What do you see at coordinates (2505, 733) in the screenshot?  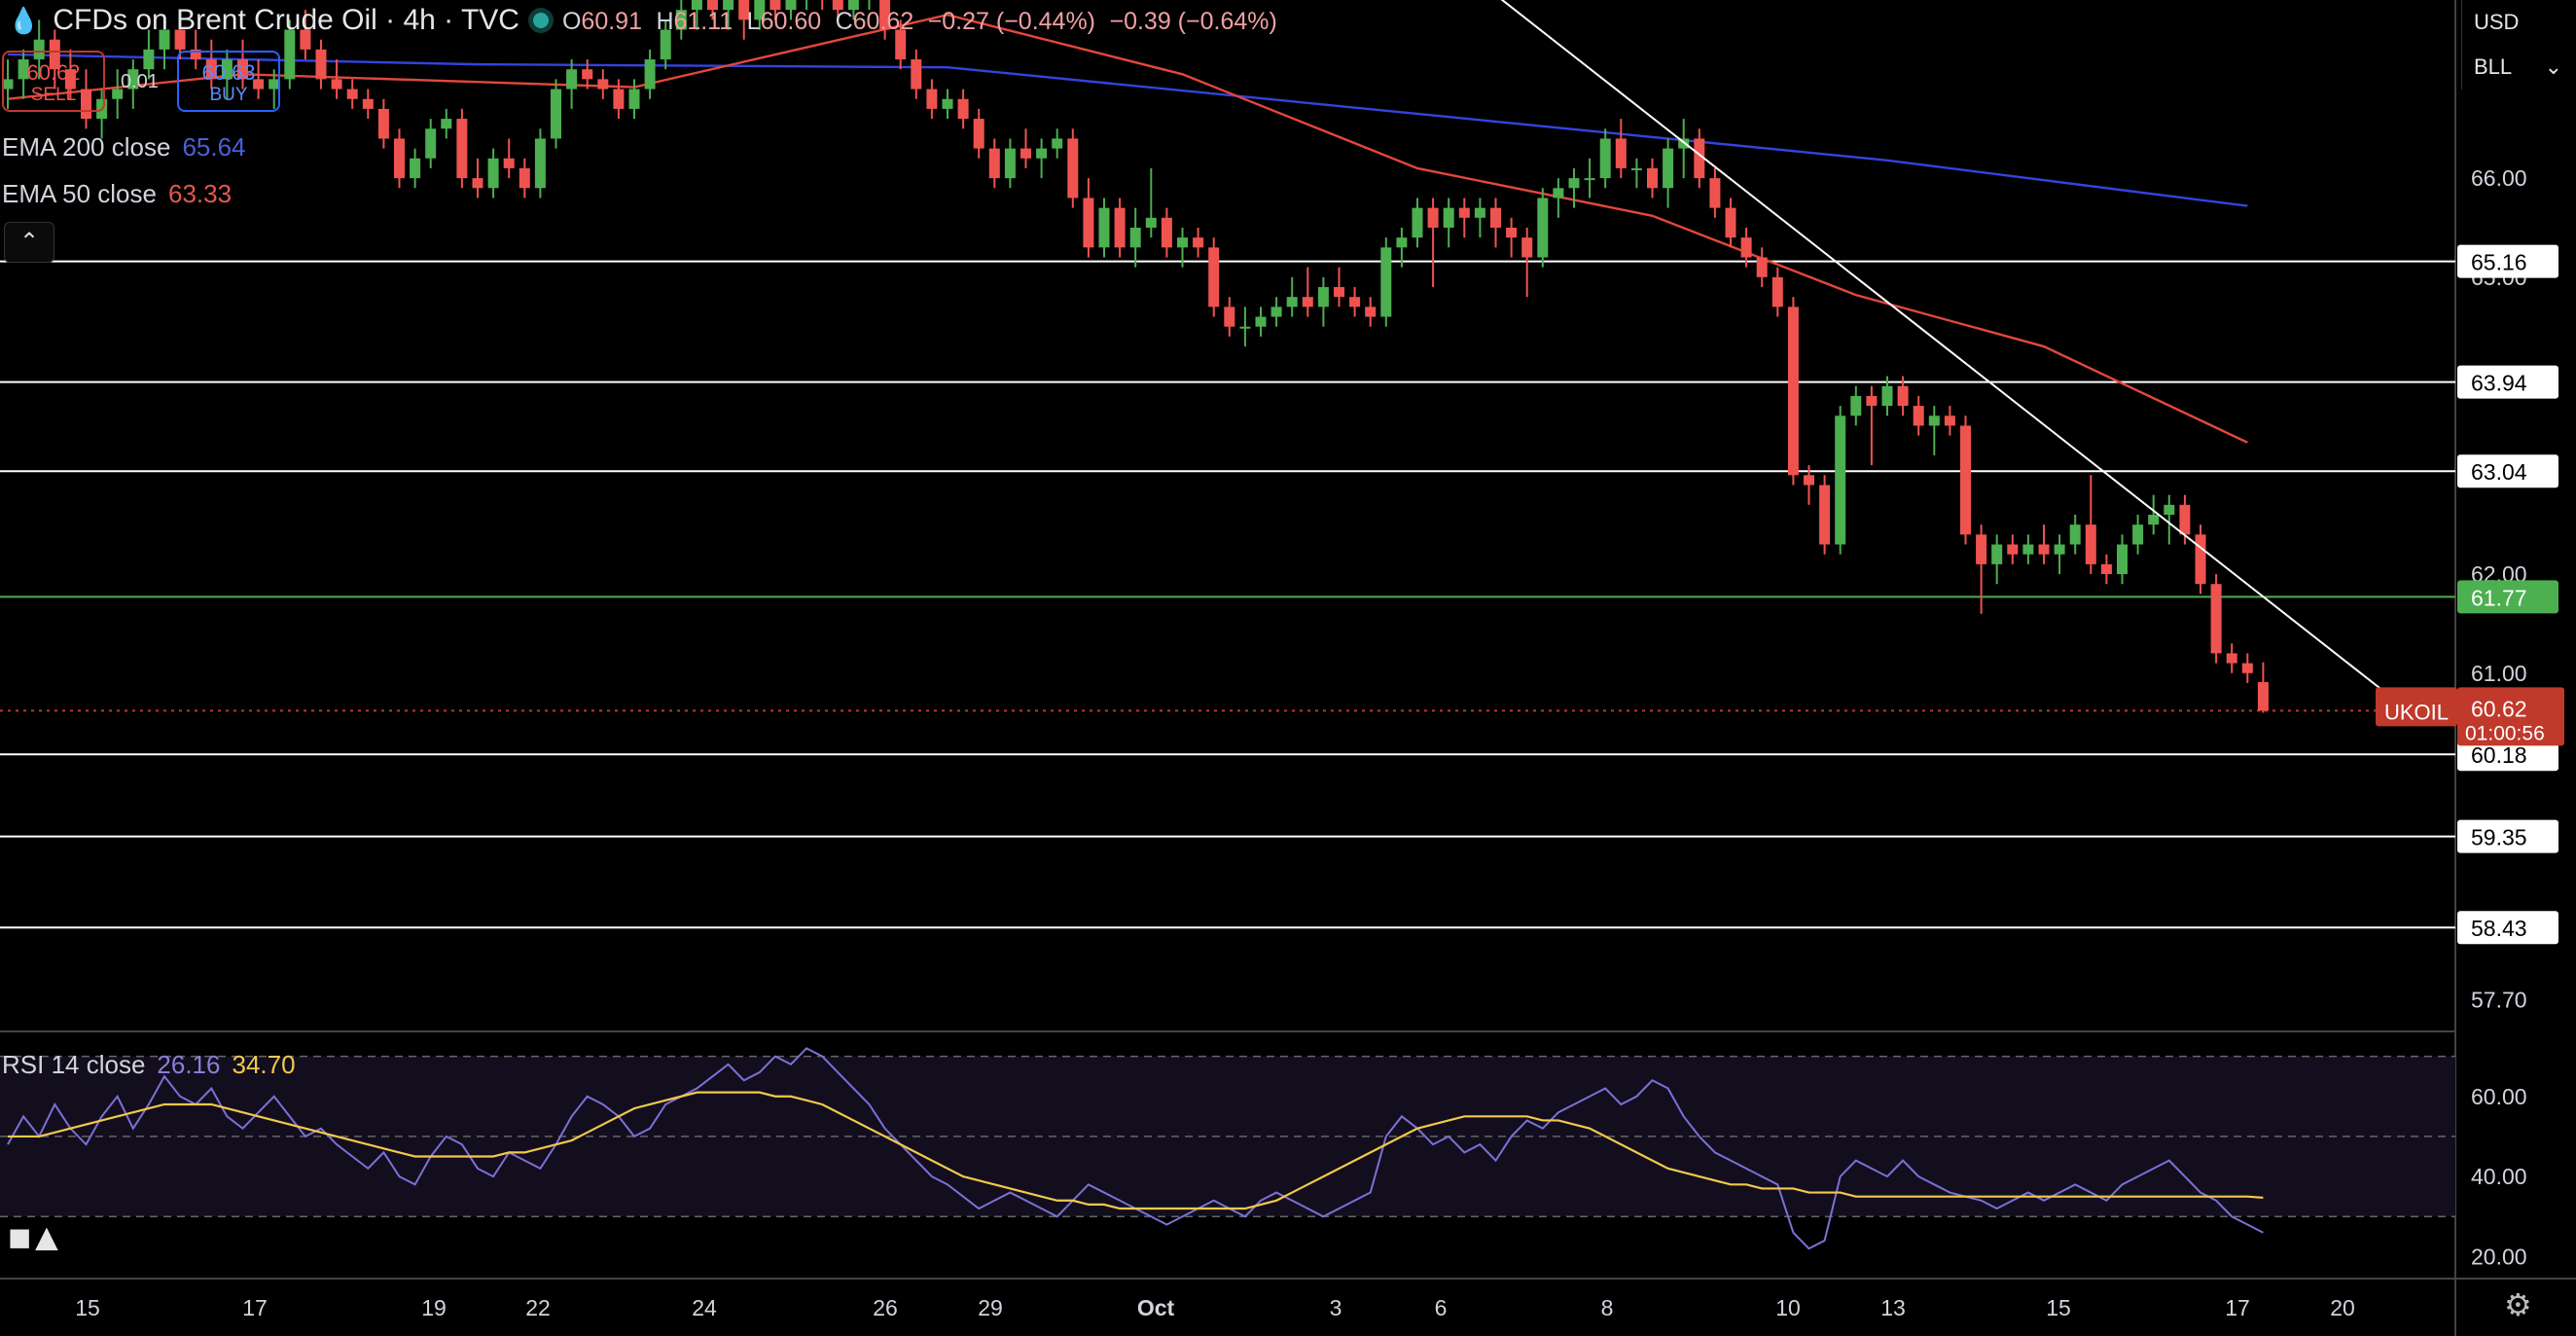 I see `countdown-label: 01:00:56` at bounding box center [2505, 733].